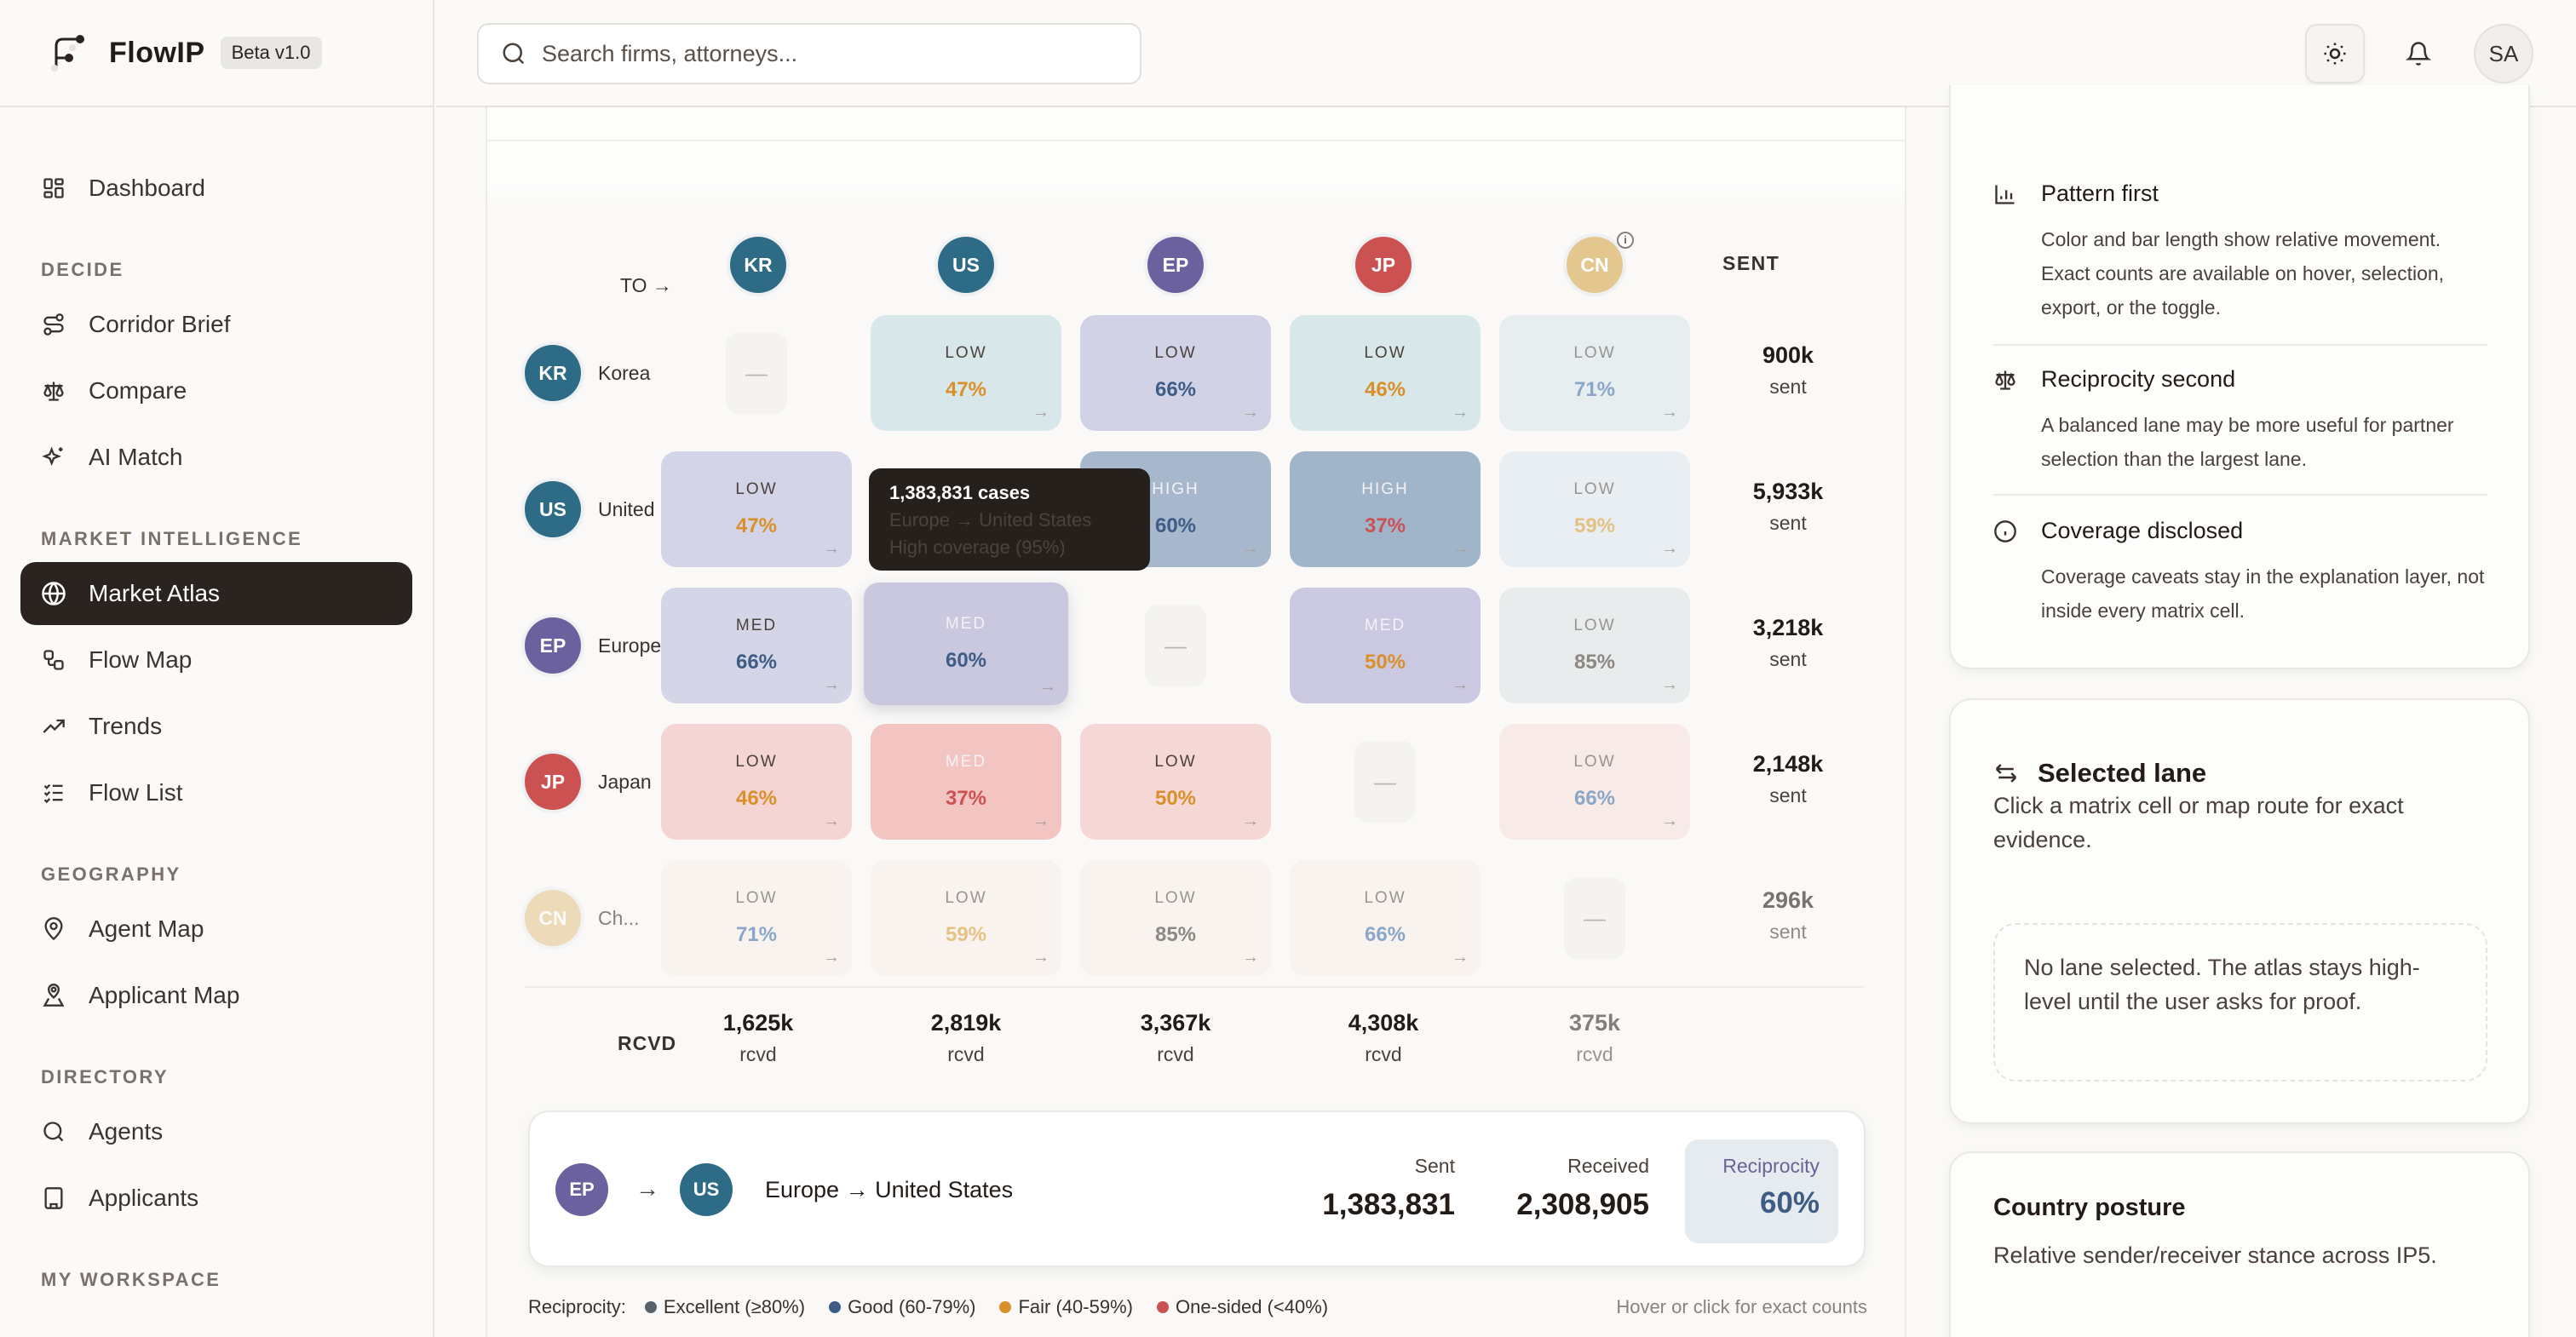  Describe the element at coordinates (756, 782) in the screenshot. I see `matrix-cell-jp-kr: LOW 46% →` at that location.